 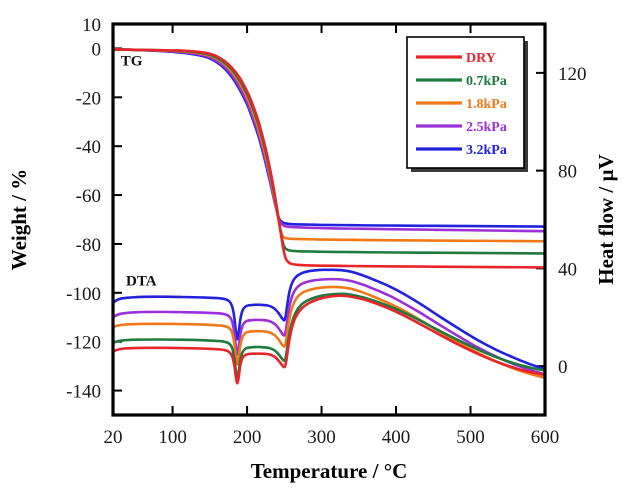 What do you see at coordinates (113, 437) in the screenshot?
I see `x-tick-label: 20` at bounding box center [113, 437].